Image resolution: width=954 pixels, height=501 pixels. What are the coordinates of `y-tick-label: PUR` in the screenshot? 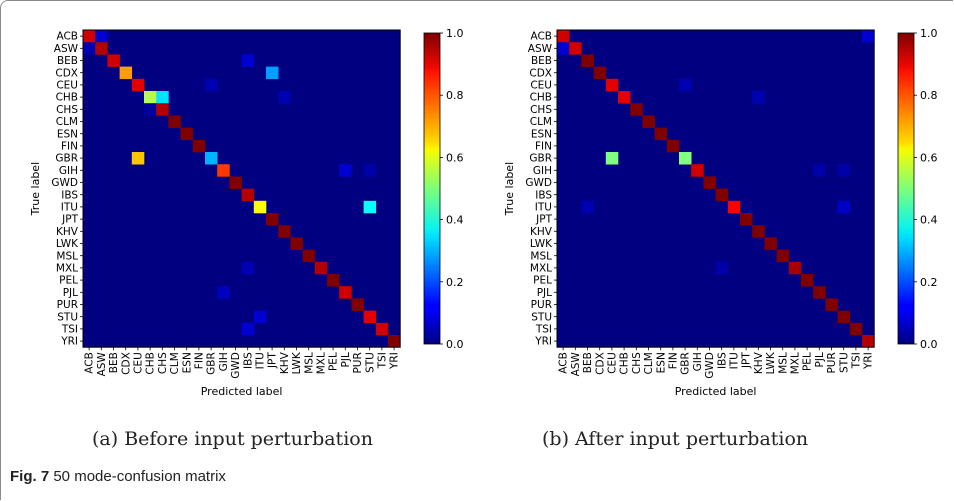 It's located at (541, 305).